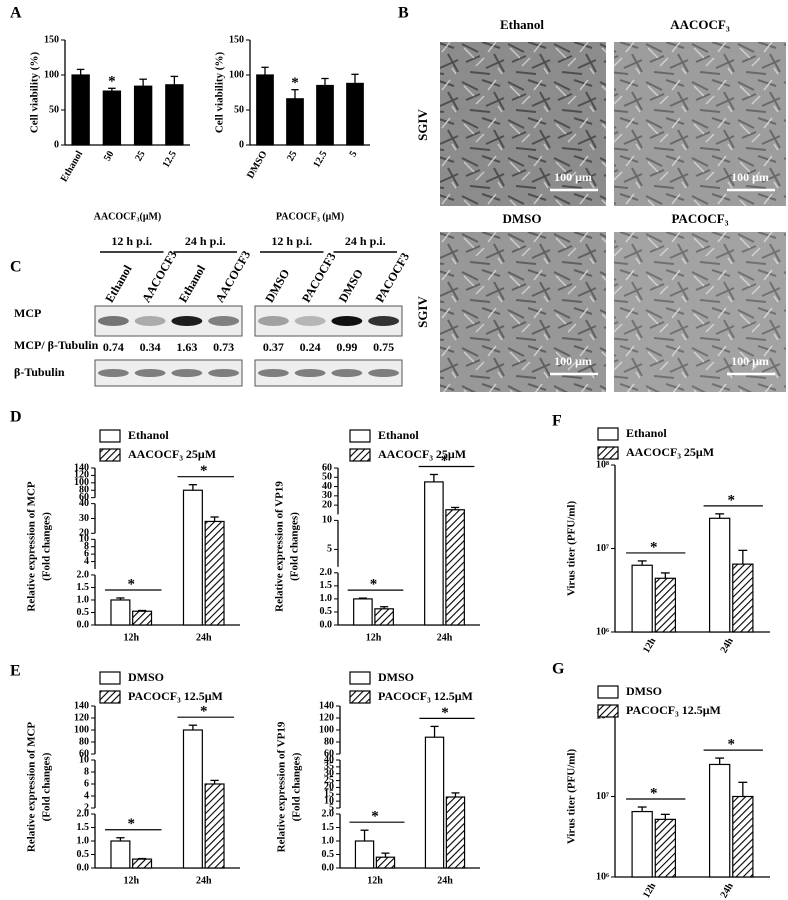 This screenshot has height=900, width=788. Describe the element at coordinates (109, 156) in the screenshot. I see `x-tick-label: 50` at that location.